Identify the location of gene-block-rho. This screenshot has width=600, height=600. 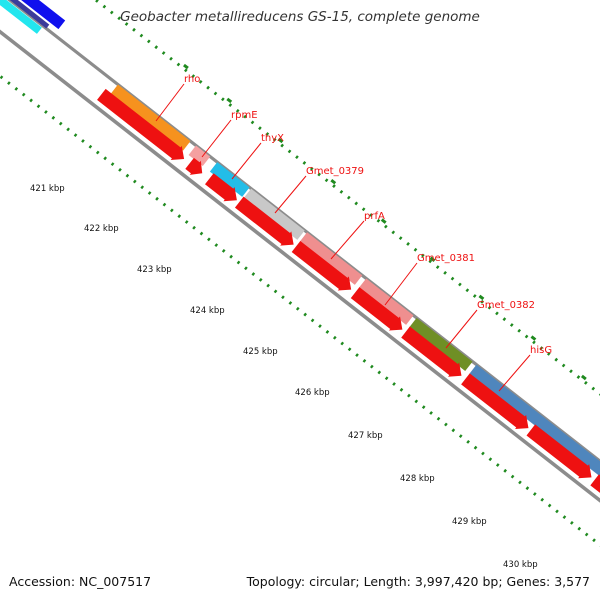
(150, 117).